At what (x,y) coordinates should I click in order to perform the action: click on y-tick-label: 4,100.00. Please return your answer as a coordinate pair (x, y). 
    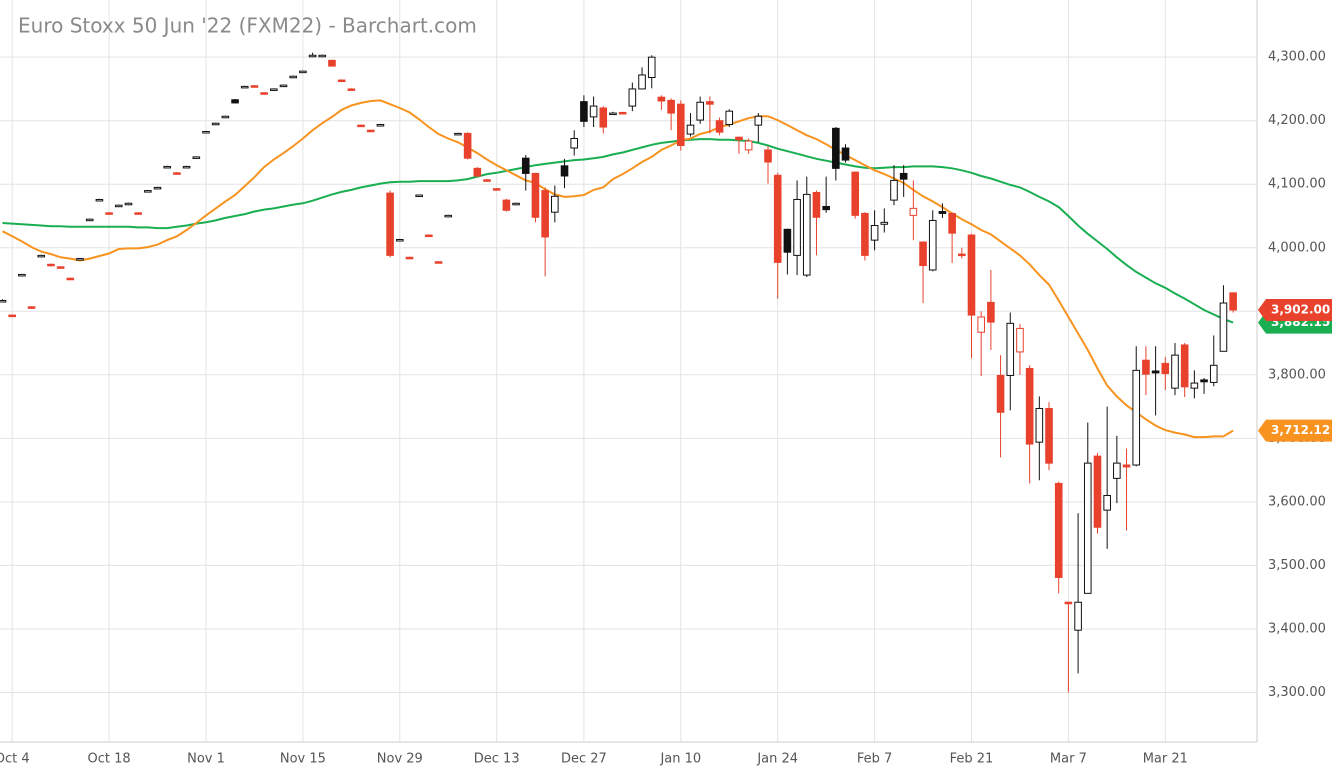
    Looking at the image, I should click on (1297, 184).